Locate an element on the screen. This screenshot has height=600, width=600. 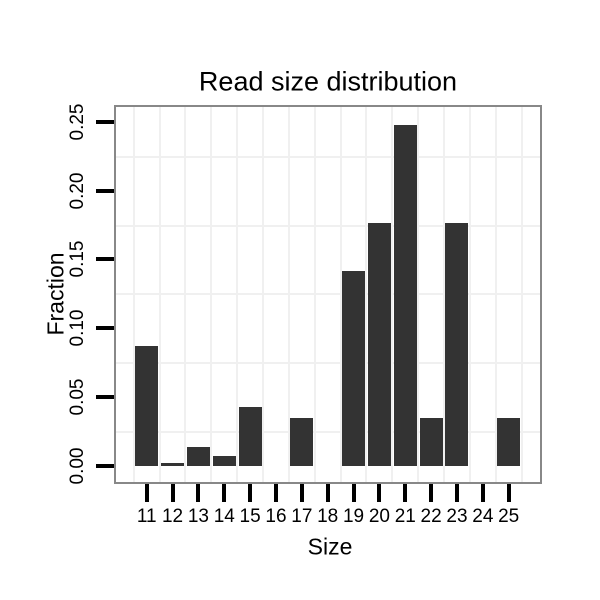
x-axis-tick-label: 21 is located at coordinates (405, 516).